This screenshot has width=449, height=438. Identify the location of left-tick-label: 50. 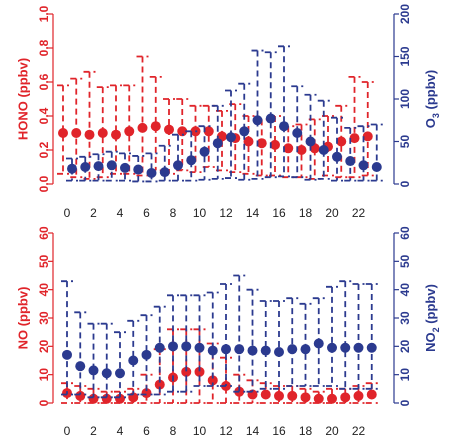
(44, 261).